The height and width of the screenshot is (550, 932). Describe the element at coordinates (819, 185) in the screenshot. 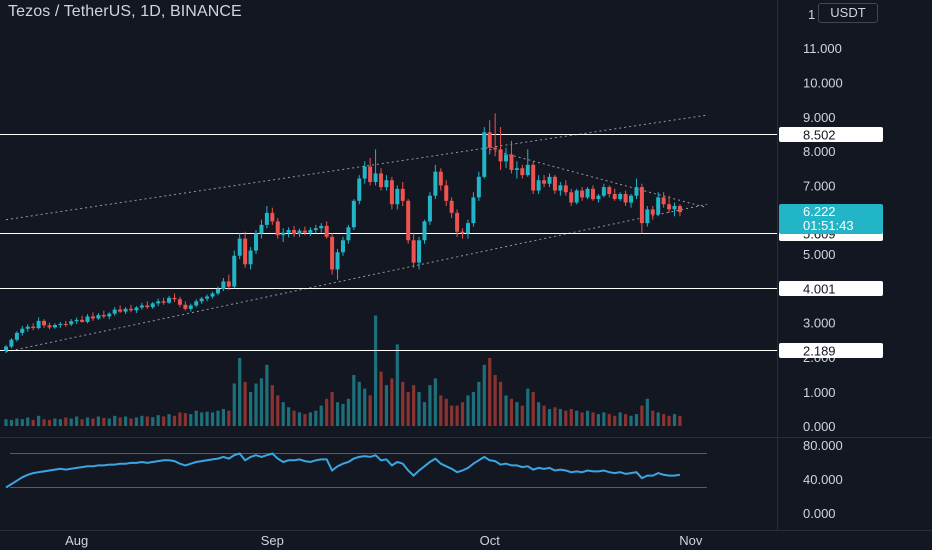

I see `price-tick-label: 7.000` at that location.